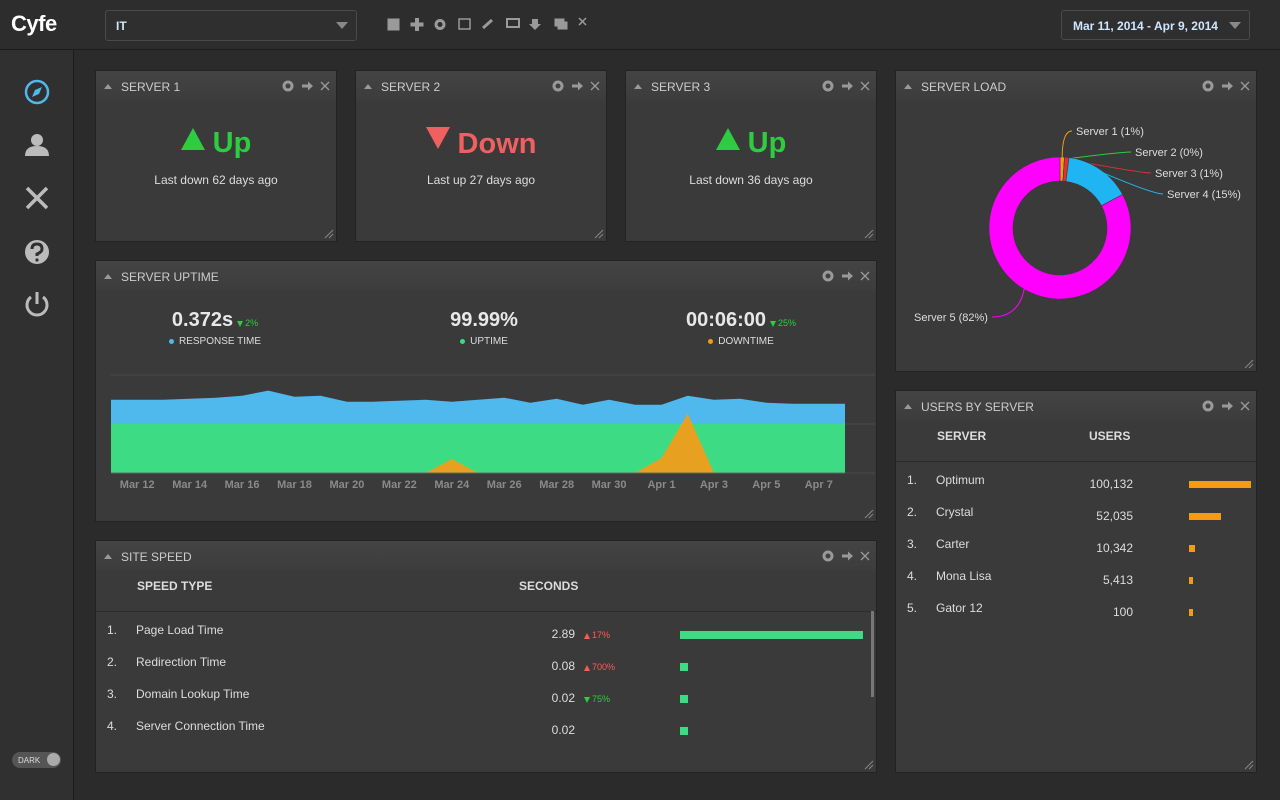 The width and height of the screenshot is (1280, 800). What do you see at coordinates (563, 730) in the screenshot?
I see `row-value: 0.02` at bounding box center [563, 730].